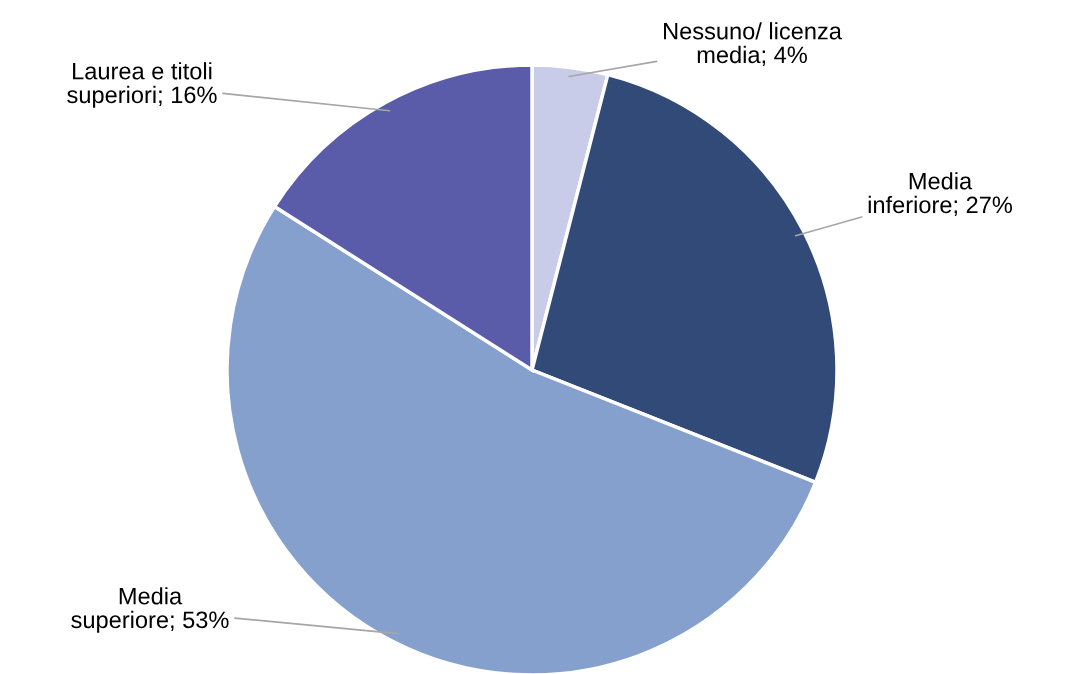 The image size is (1073, 674). Describe the element at coordinates (142, 85) in the screenshot. I see `slice-label: Laurea e titoli superiori; 16%` at that location.